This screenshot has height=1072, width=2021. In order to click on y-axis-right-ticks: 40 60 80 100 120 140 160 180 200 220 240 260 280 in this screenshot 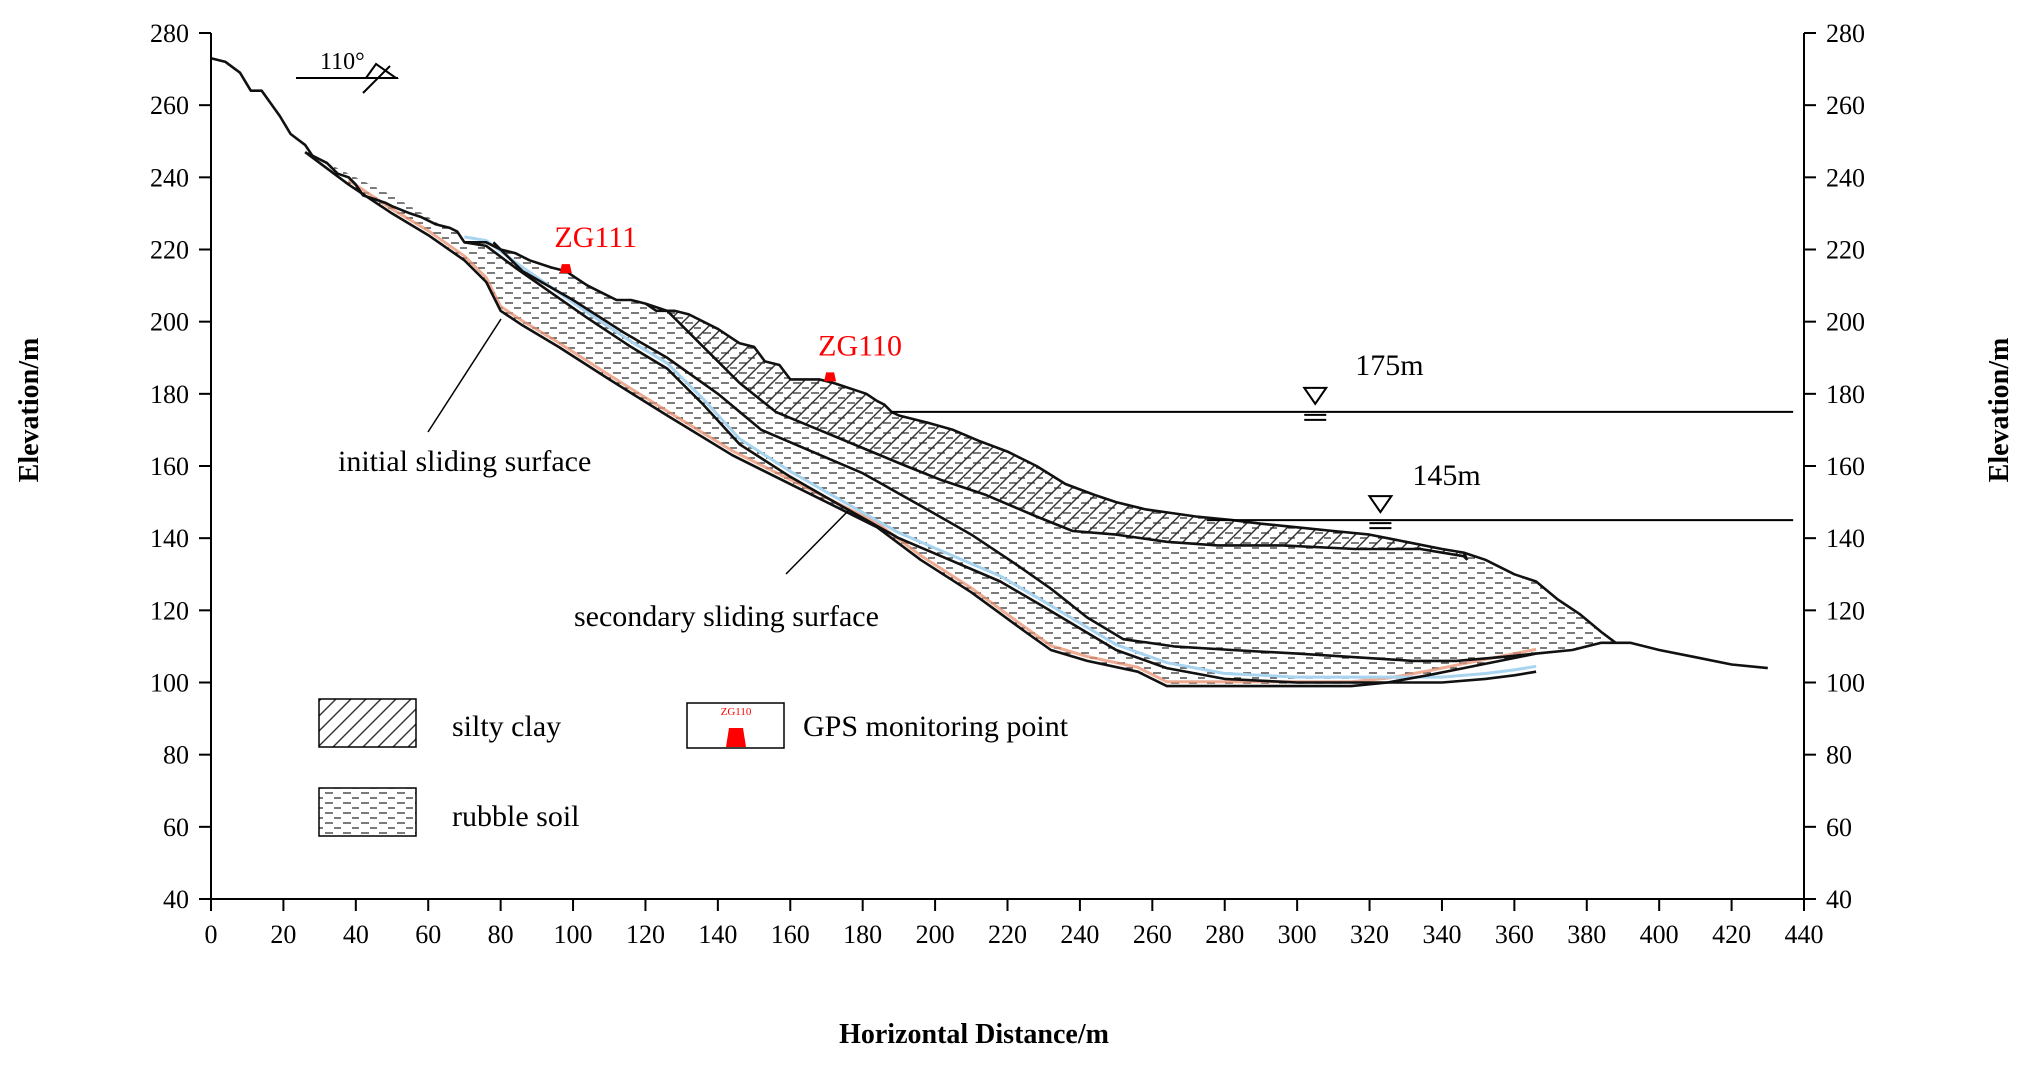, I will do `click(1834, 466)`.